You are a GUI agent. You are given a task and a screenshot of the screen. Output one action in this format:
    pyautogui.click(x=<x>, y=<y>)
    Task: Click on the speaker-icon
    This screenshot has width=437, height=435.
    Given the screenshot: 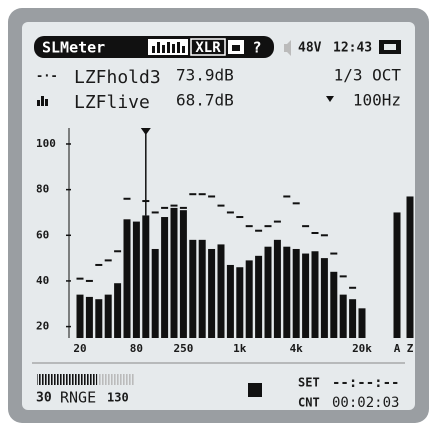 What is the action you would take?
    pyautogui.click(x=287, y=48)
    